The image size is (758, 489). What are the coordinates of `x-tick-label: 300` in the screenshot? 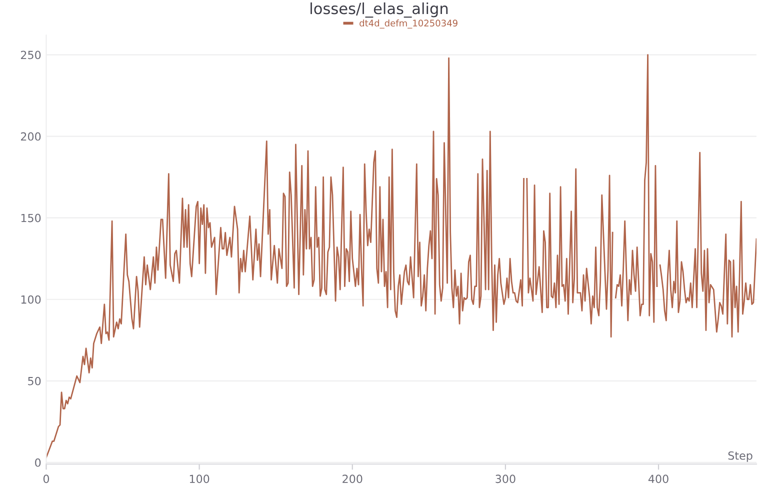 It's located at (506, 479).